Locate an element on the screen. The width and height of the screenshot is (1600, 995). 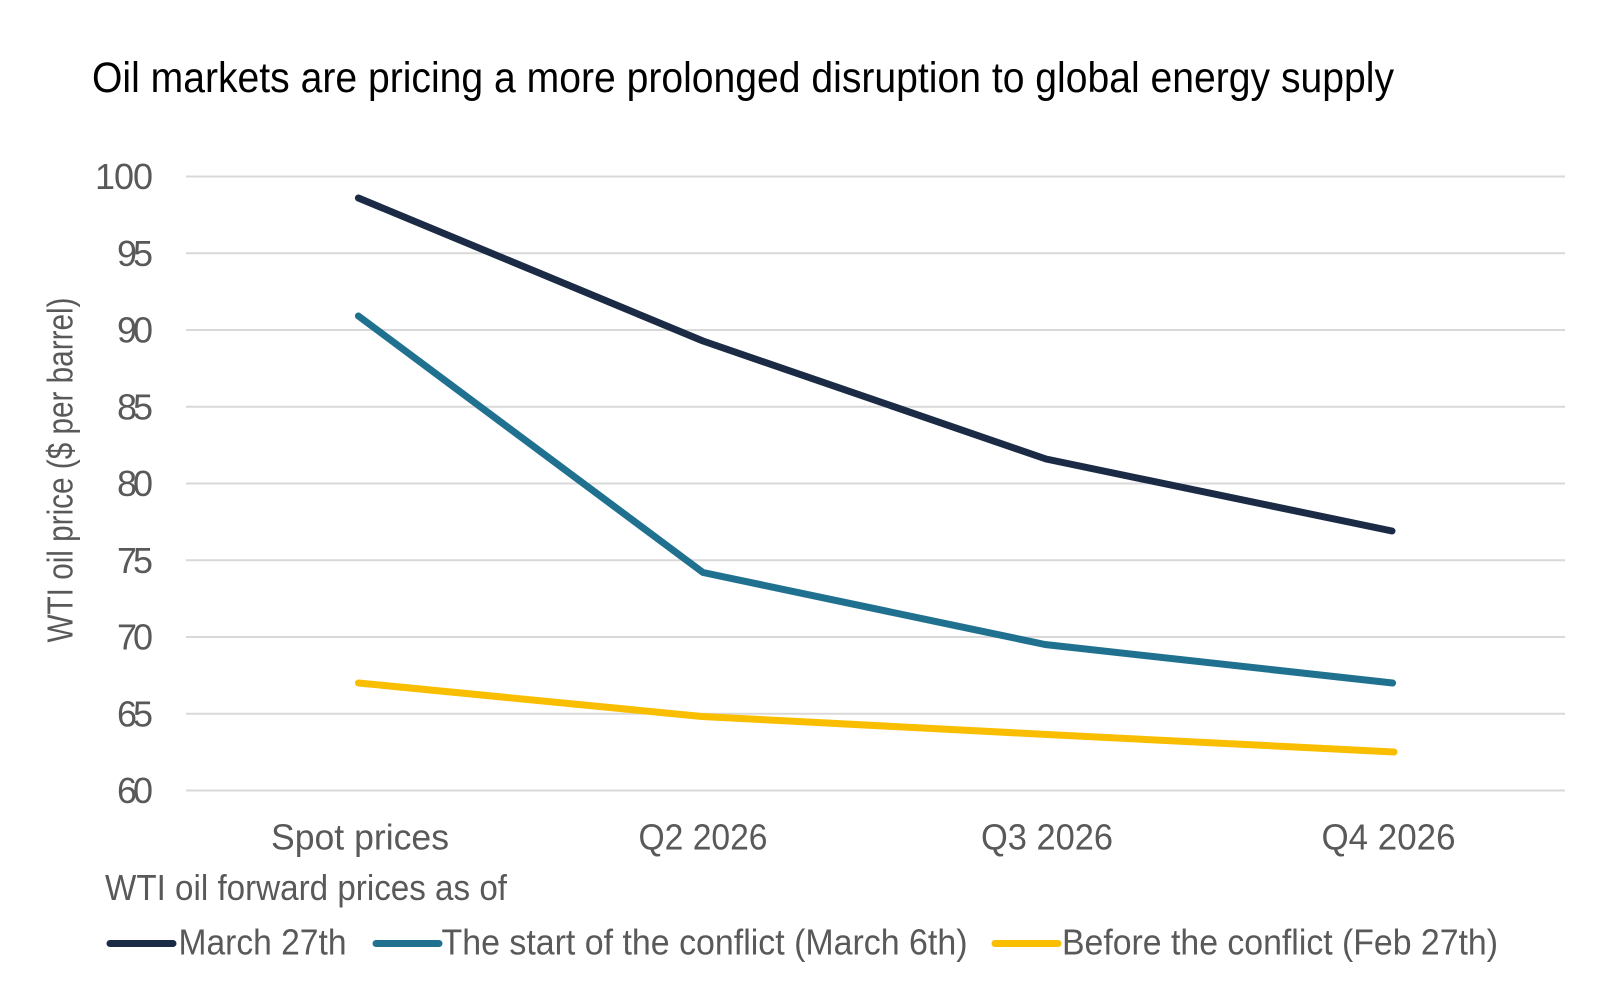
svg-text: 100 is located at coordinates (124, 176).